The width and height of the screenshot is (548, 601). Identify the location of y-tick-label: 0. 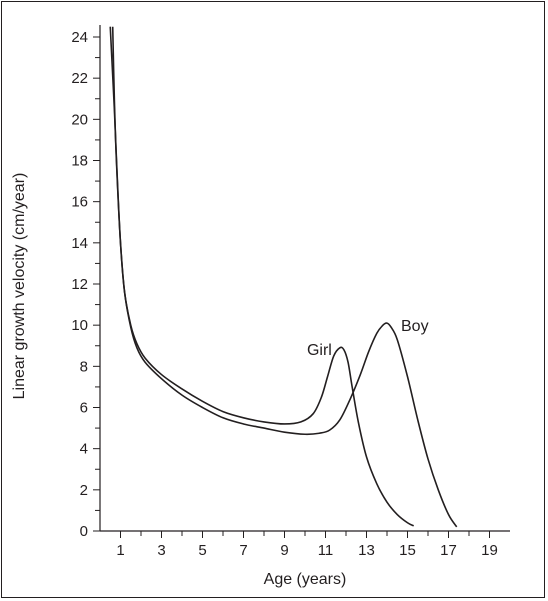
(84, 531).